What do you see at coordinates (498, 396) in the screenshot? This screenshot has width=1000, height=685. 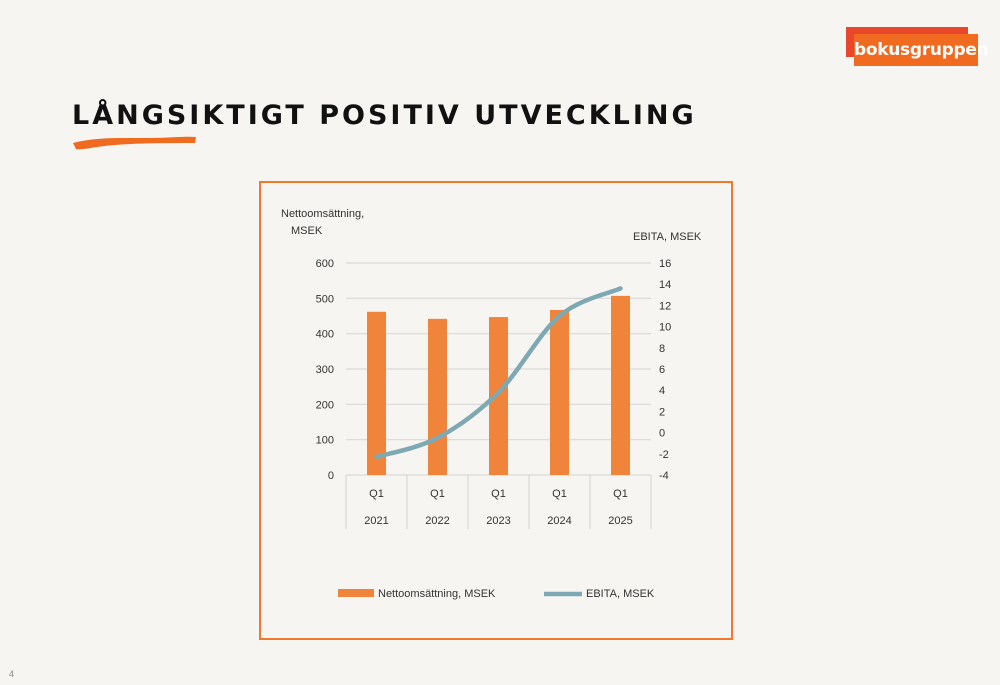 I see `bar-2023` at bounding box center [498, 396].